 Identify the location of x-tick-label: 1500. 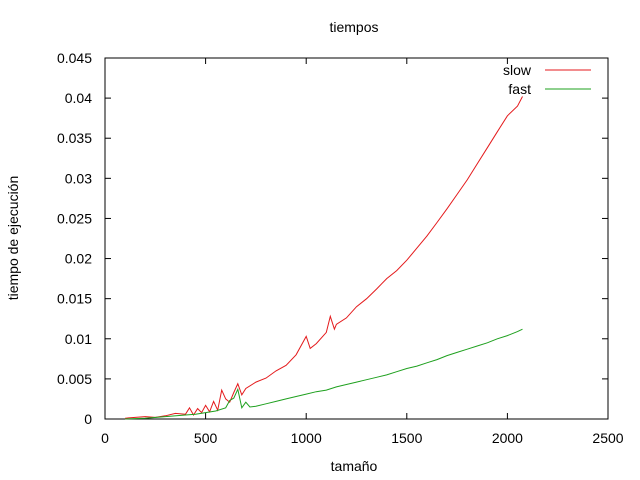
(406, 438).